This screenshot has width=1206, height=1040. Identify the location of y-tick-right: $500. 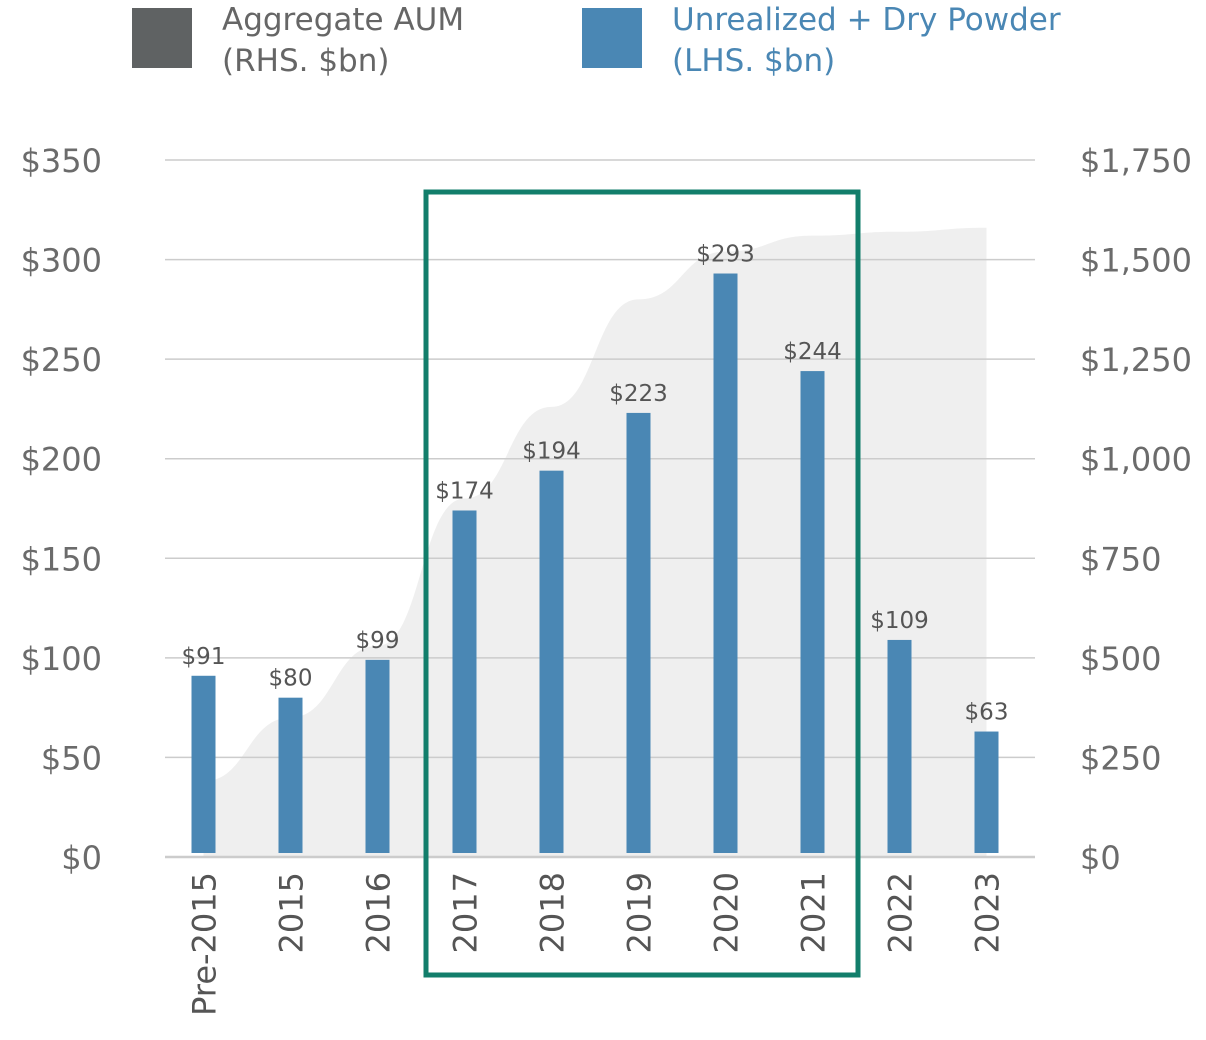
(1120, 659).